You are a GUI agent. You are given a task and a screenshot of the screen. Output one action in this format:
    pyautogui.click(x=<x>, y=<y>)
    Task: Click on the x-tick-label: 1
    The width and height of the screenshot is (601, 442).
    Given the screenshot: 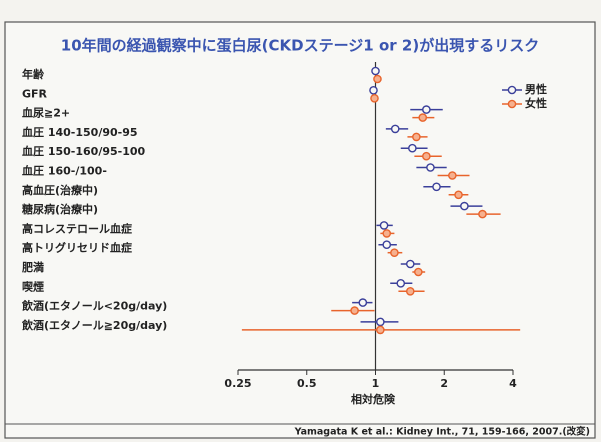 What is the action you would take?
    pyautogui.click(x=376, y=383)
    